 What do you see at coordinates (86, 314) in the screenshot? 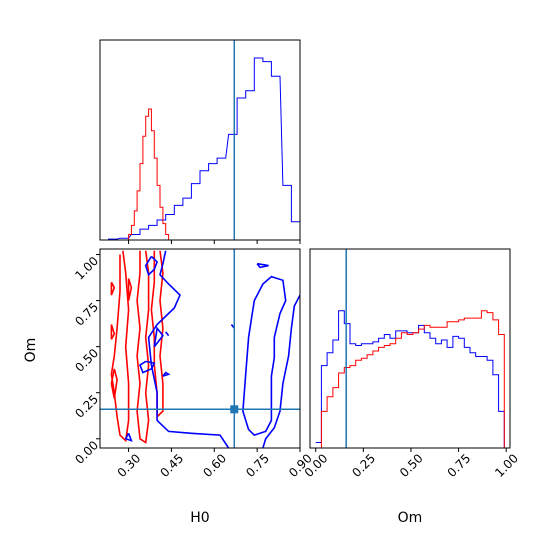
I see `om-y-tick-label: 0.75` at bounding box center [86, 314].